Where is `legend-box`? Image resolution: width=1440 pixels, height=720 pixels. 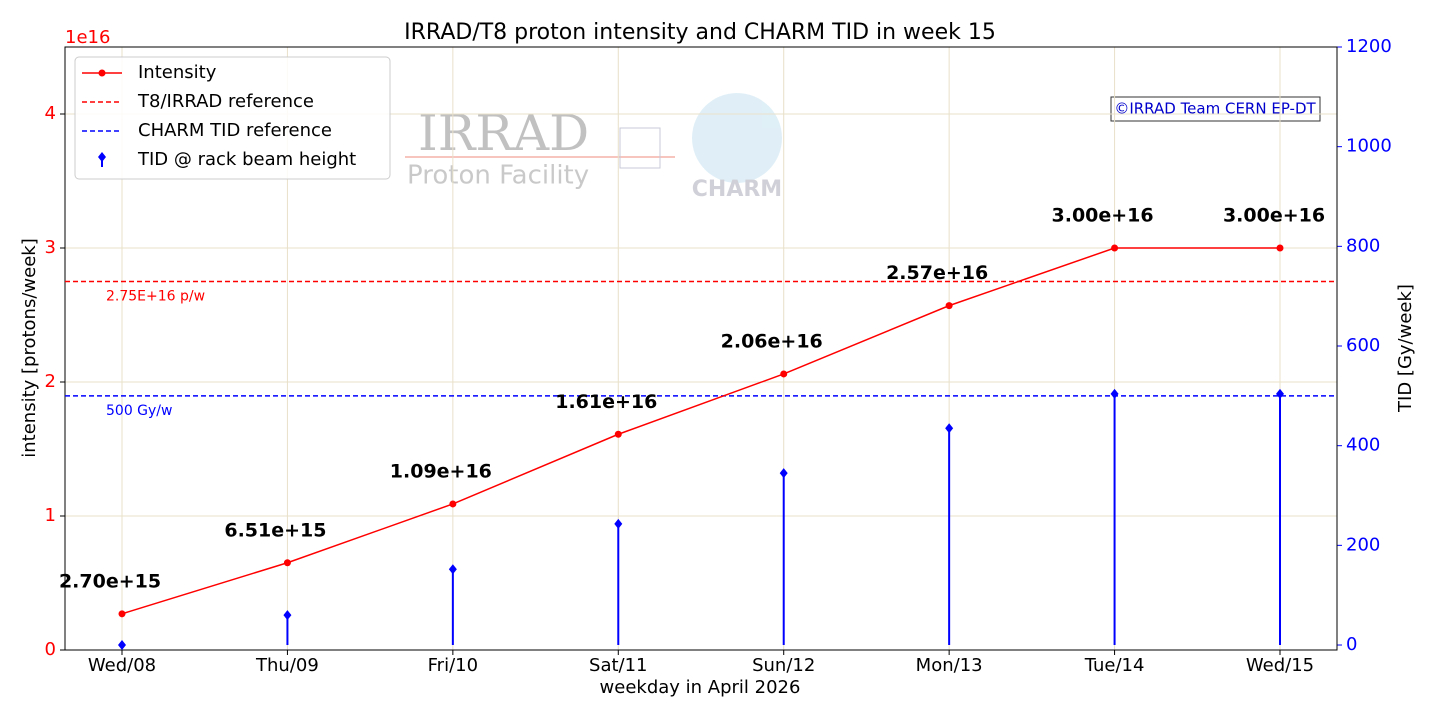 legend-box is located at coordinates (232, 118).